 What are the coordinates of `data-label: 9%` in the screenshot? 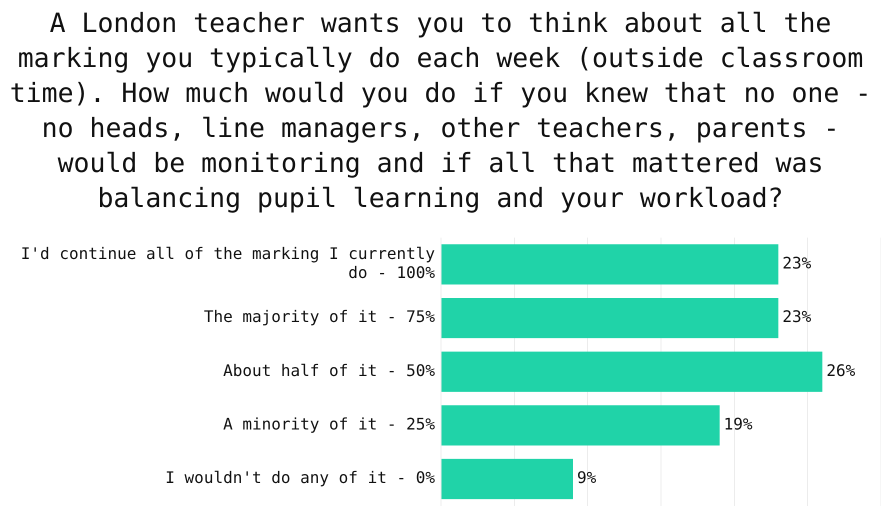 It's located at (587, 478).